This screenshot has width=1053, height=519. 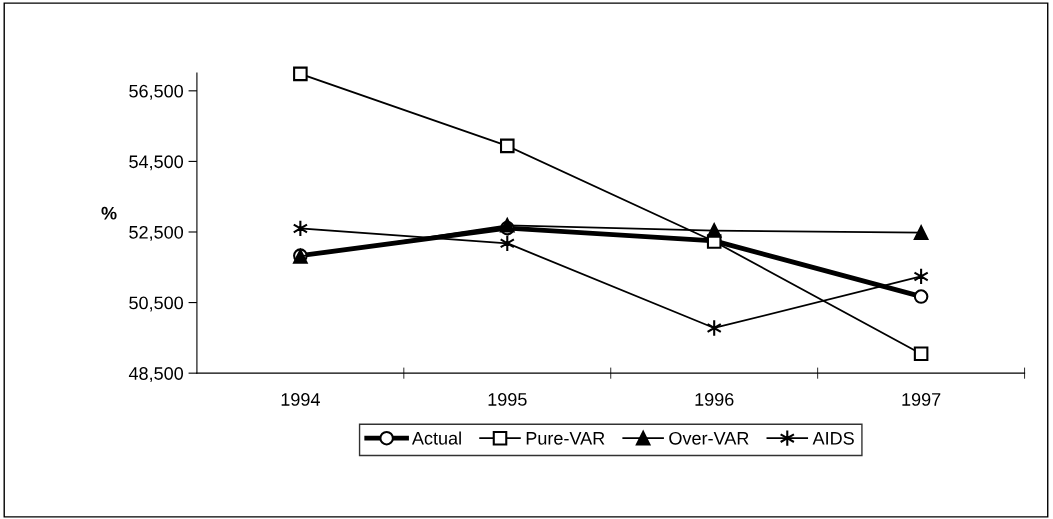 I want to click on x-tick-label: 1995, so click(x=507, y=399).